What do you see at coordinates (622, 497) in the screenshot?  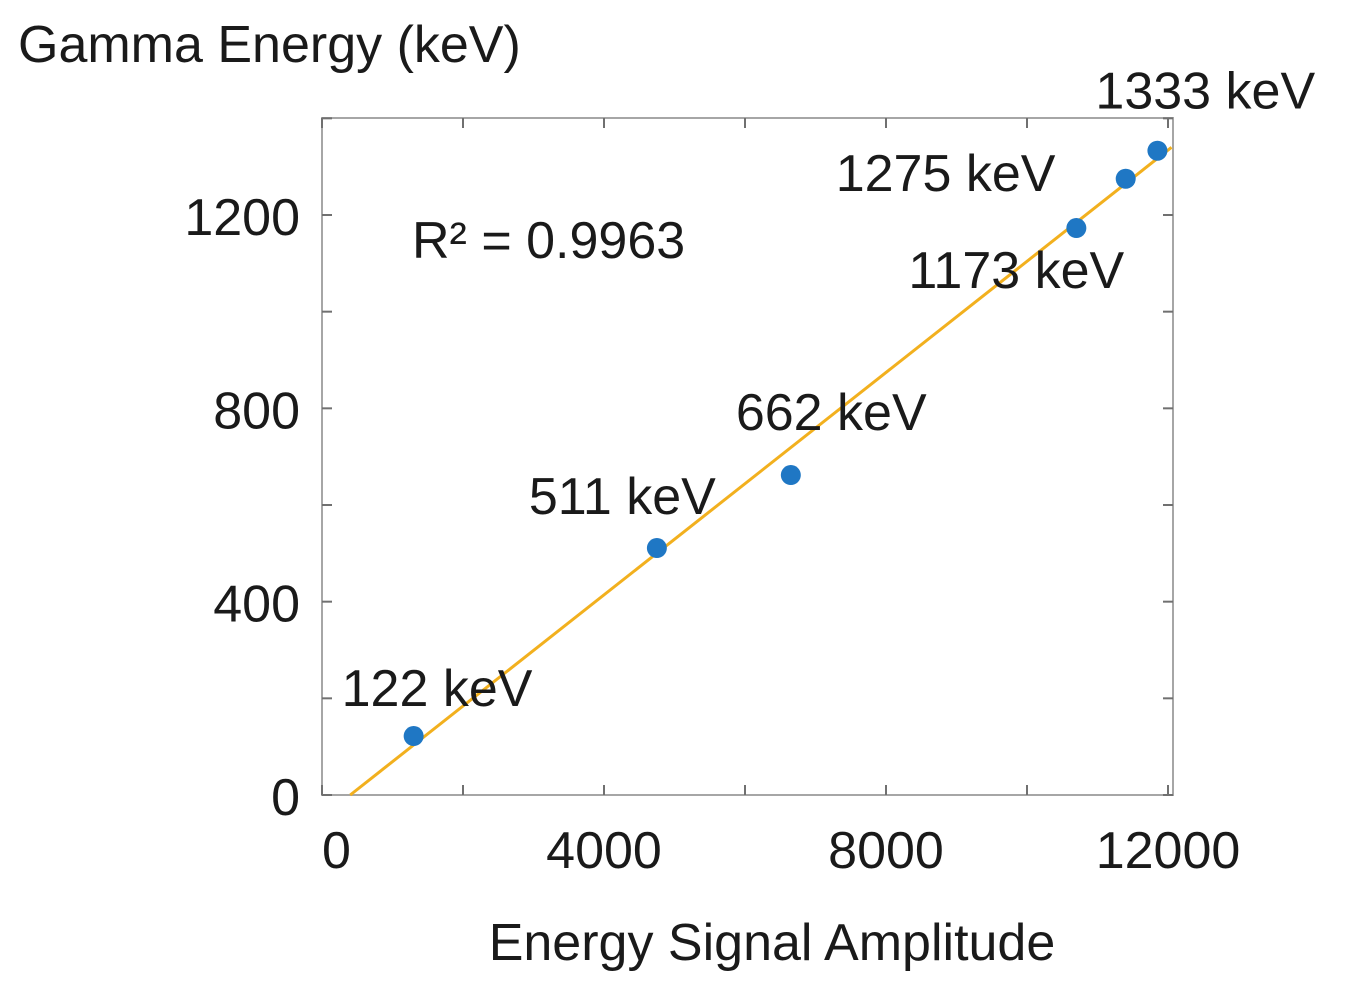 I see `data-point-label: 511 keV` at bounding box center [622, 497].